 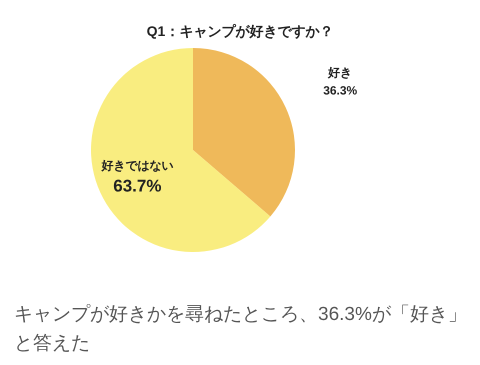 I want to click on data-label: 36.3%, so click(x=340, y=90).